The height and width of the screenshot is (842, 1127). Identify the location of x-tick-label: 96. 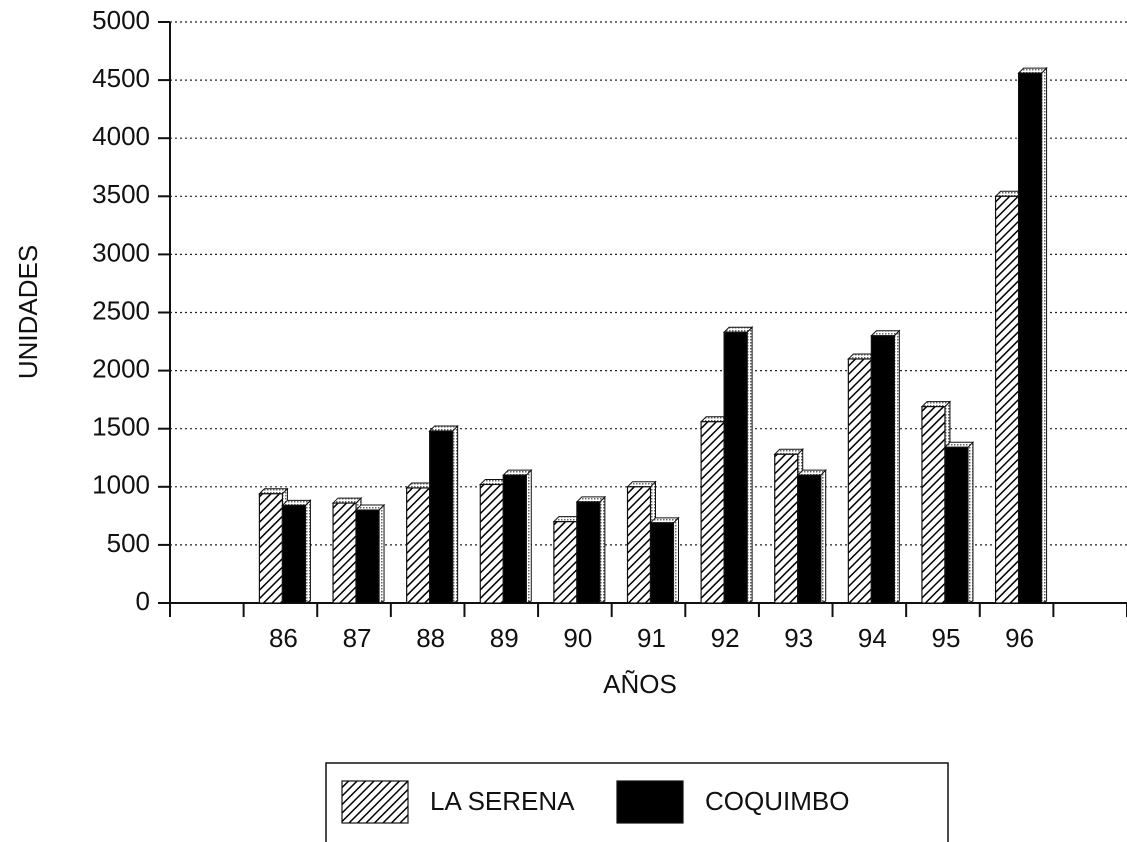
(1019, 638).